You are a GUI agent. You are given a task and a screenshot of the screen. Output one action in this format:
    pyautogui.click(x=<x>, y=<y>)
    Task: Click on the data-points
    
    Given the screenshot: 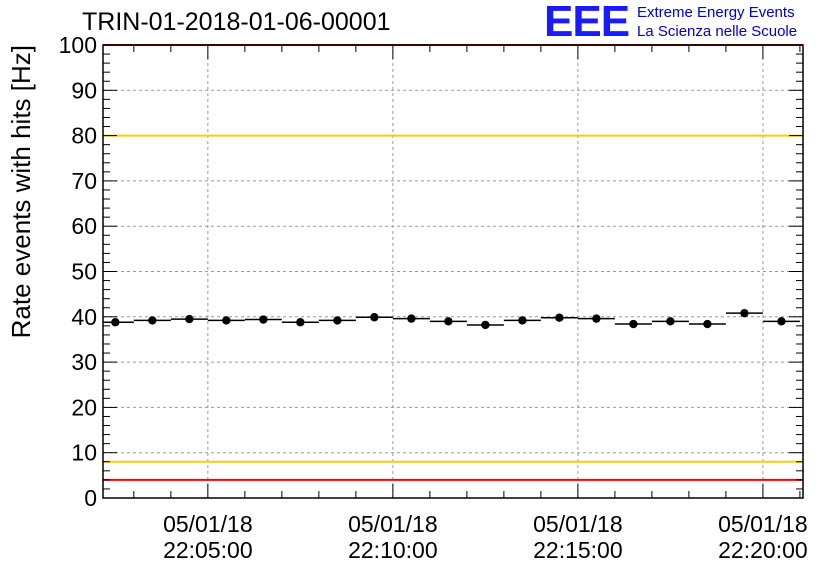 What is the action you would take?
    pyautogui.click(x=451, y=319)
    